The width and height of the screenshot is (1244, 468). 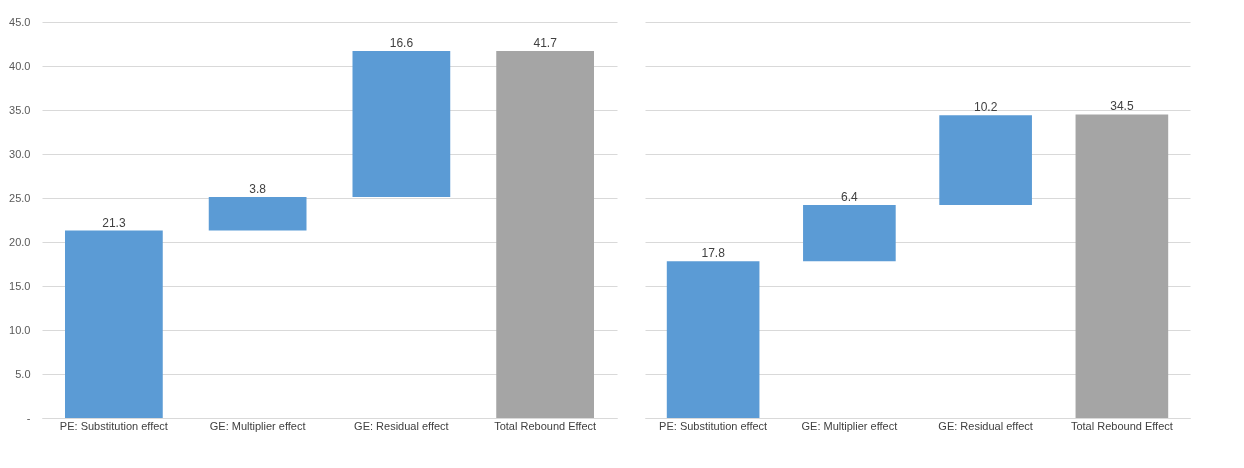 I want to click on y-tick-label: 15.0, so click(x=20, y=285).